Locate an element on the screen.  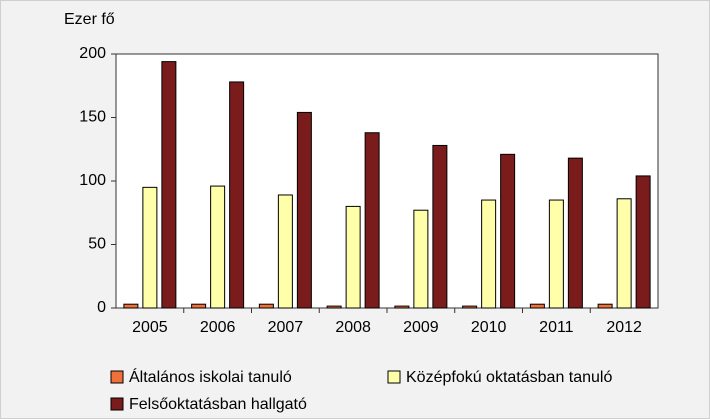
legend-label: Középfokú oktatásban tanuló is located at coordinates (509, 377).